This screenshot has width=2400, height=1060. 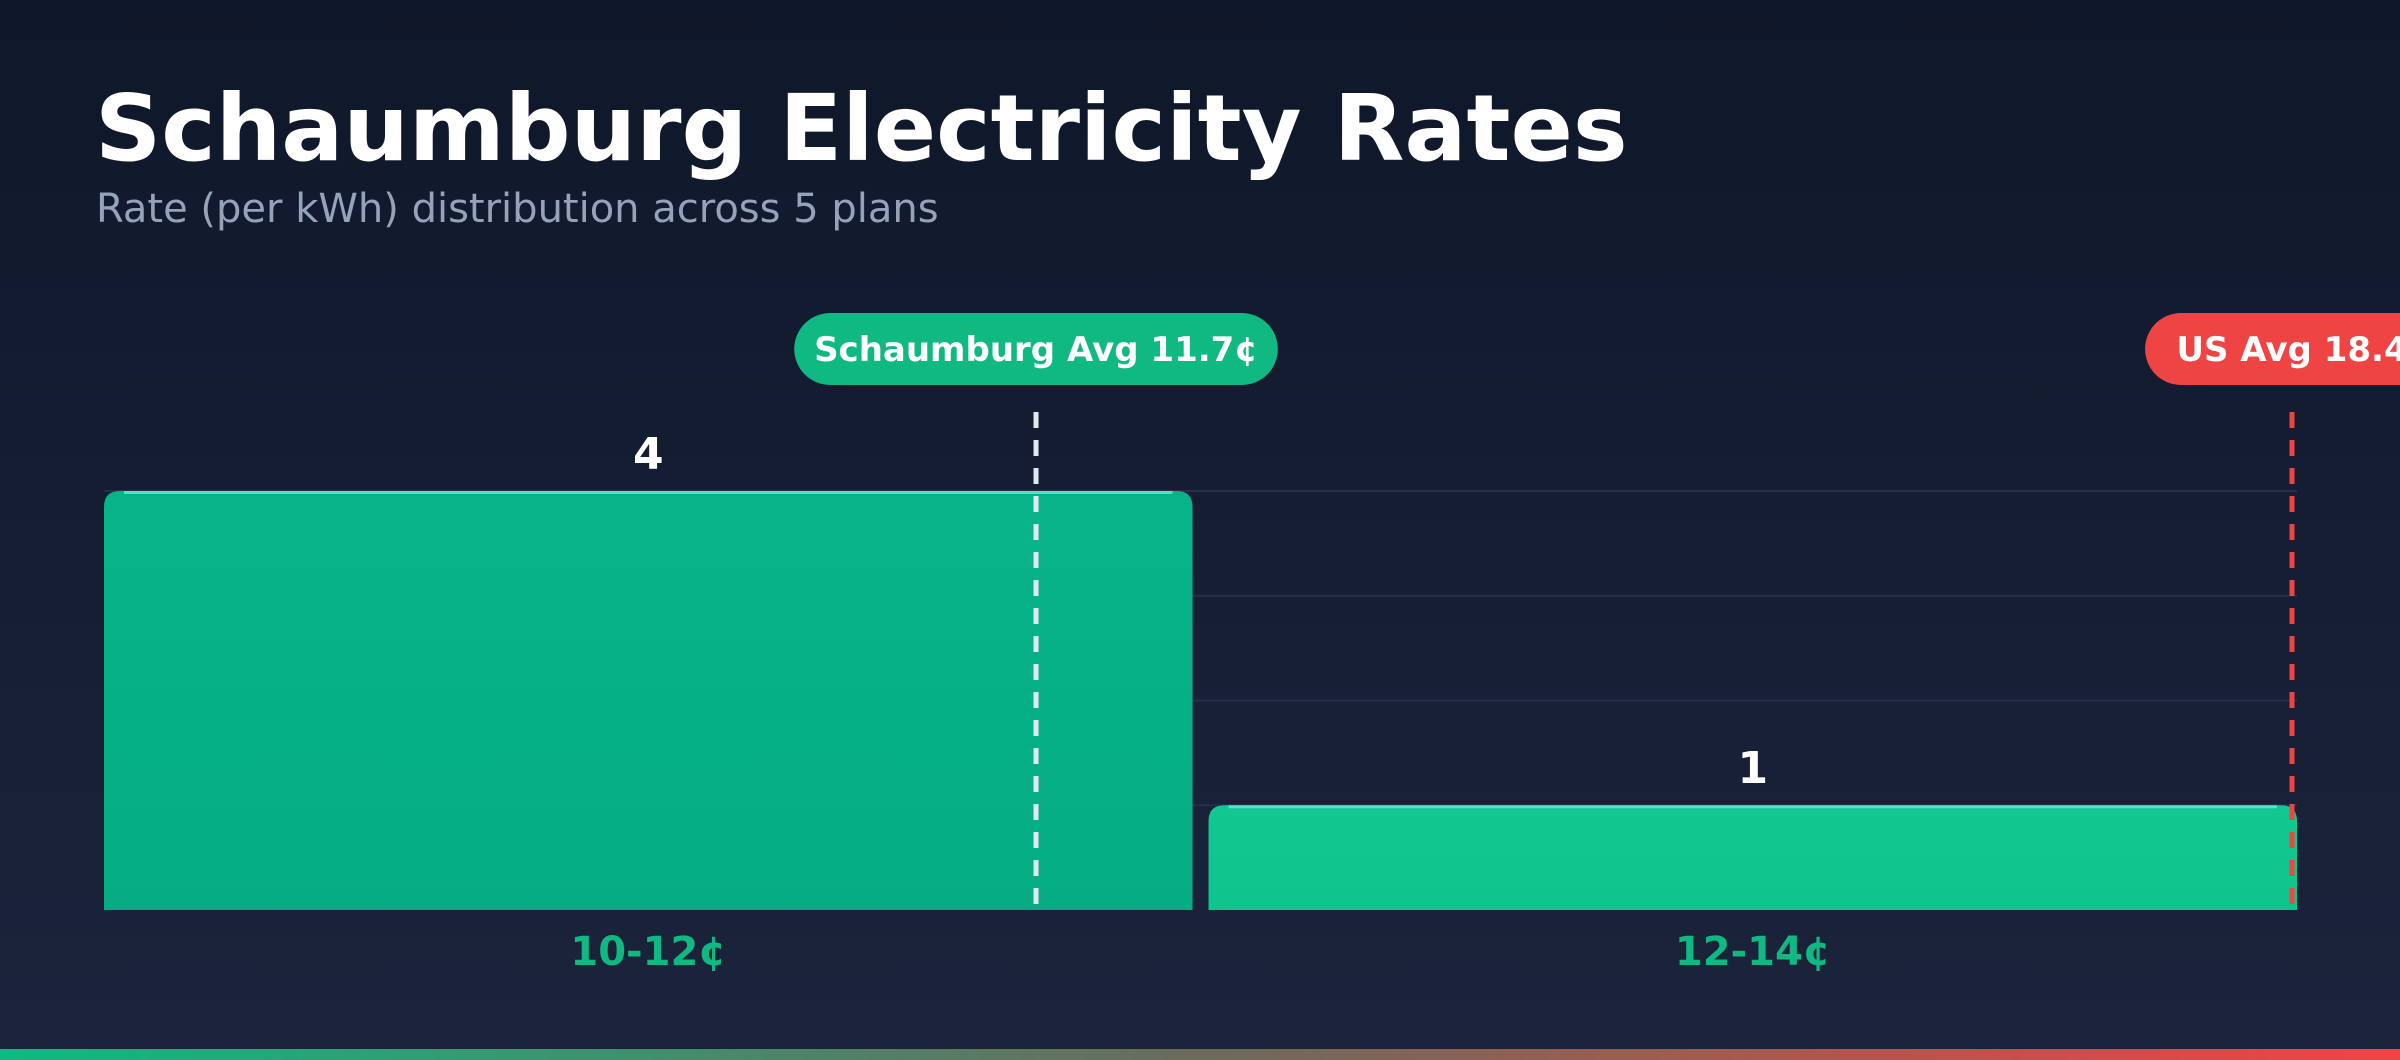 I want to click on category-label: 12-14¢, so click(x=1753, y=952).